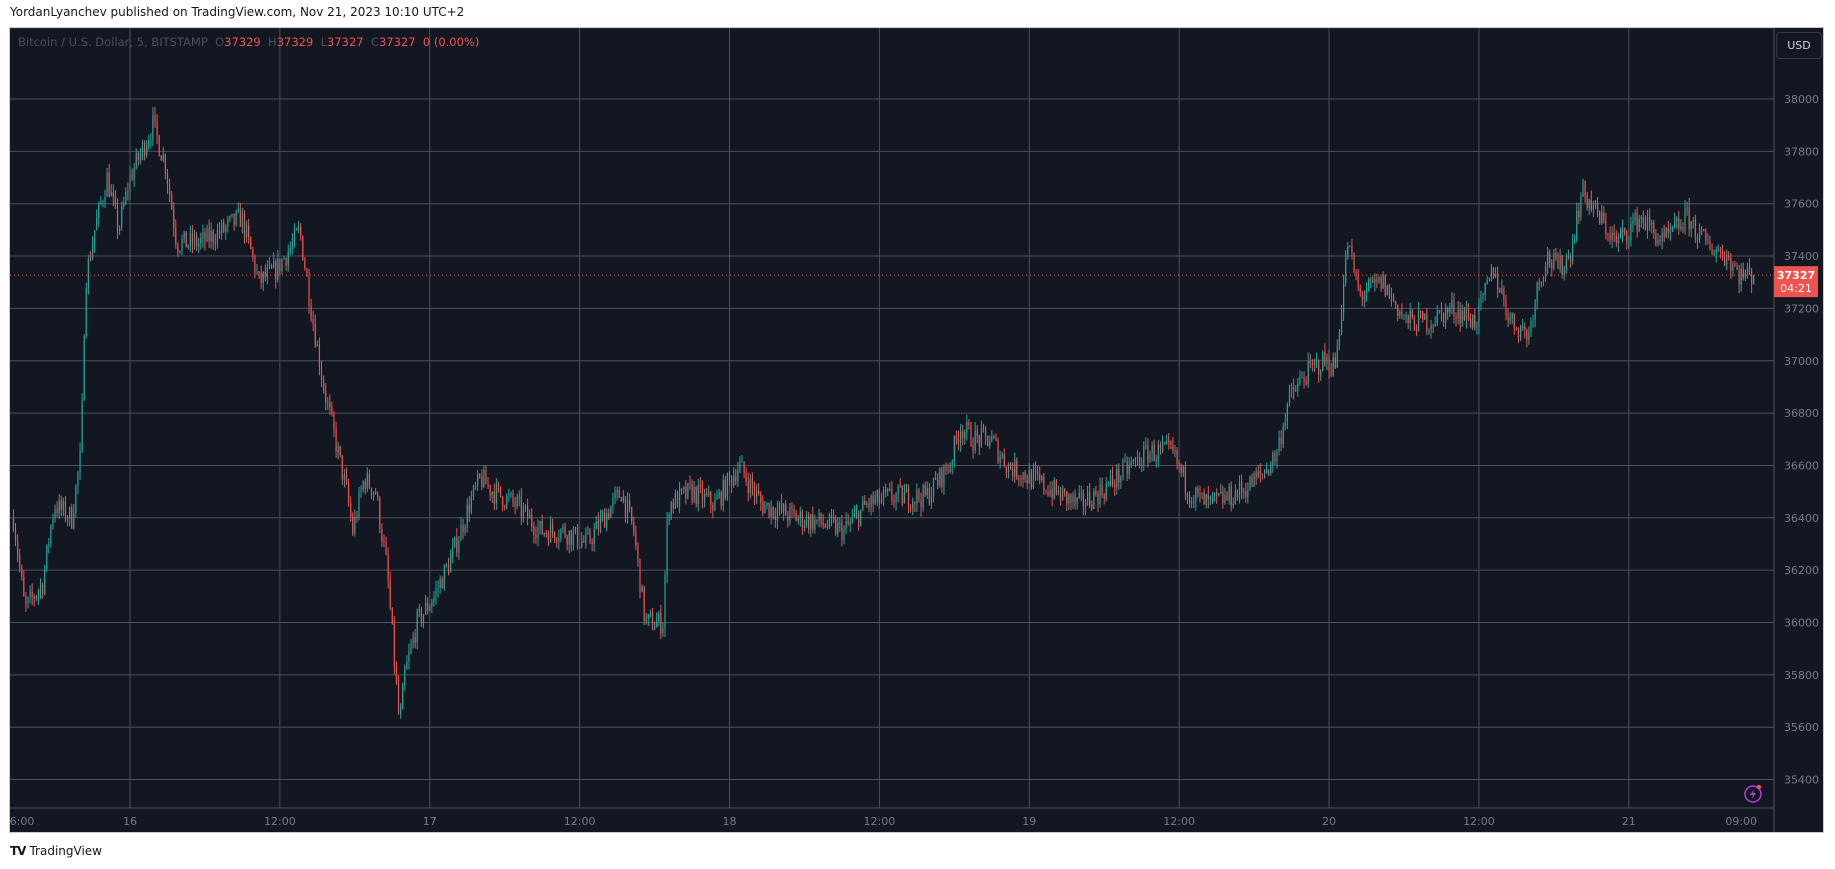 The width and height of the screenshot is (1835, 869). Describe the element at coordinates (1801, 256) in the screenshot. I see `price-tick-label: 37400` at that location.